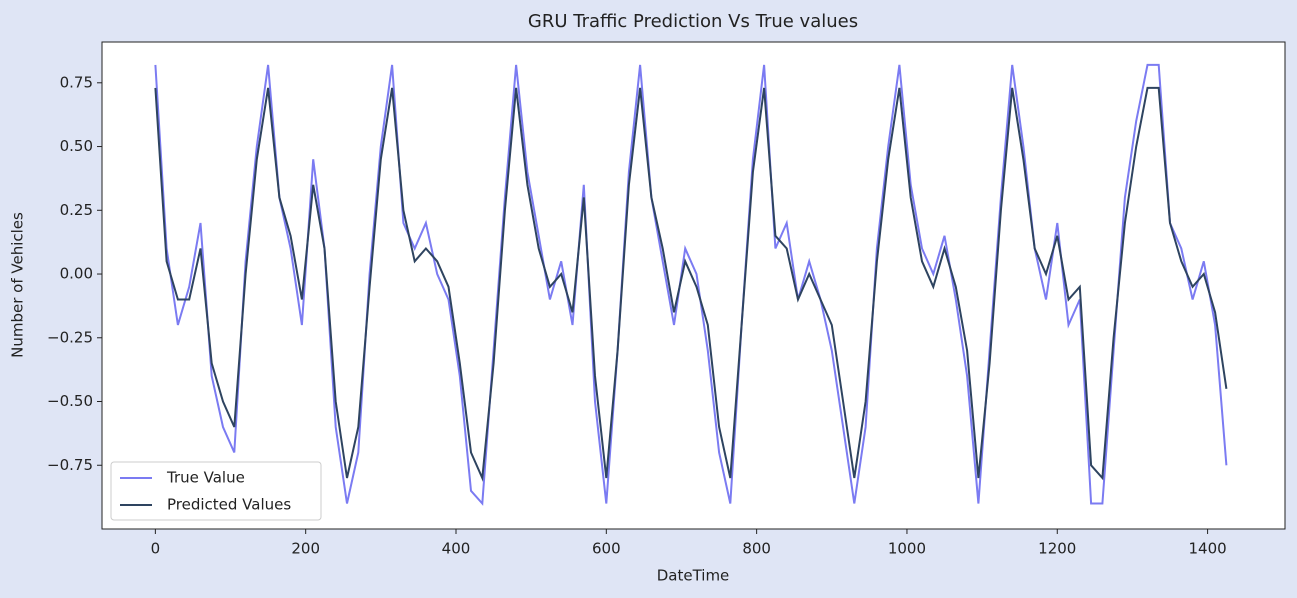  What do you see at coordinates (756, 549) in the screenshot?
I see `x-tick-label: 800` at bounding box center [756, 549].